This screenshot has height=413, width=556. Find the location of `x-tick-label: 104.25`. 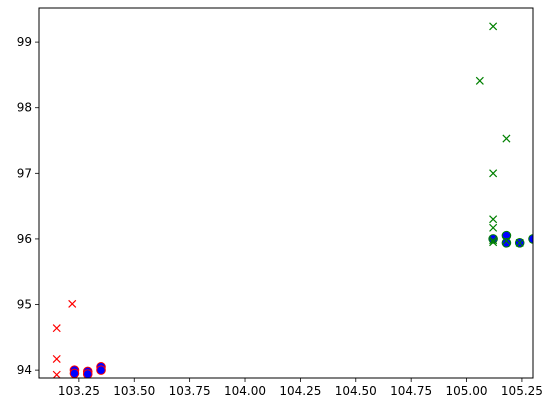

x-tick-label: 104.25 is located at coordinates (300, 391).